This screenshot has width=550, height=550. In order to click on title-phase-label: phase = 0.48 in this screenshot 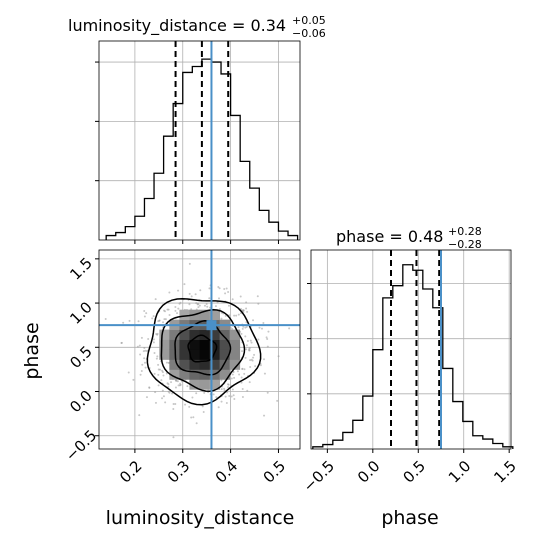, I will do `click(389, 236)`.